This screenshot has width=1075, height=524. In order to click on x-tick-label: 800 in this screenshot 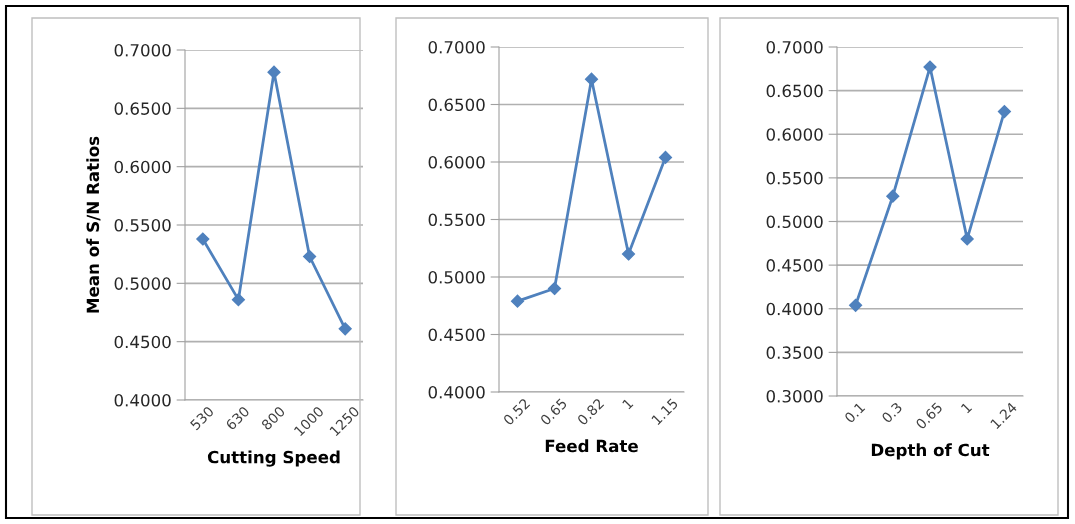, I will do `click(273, 418)`.